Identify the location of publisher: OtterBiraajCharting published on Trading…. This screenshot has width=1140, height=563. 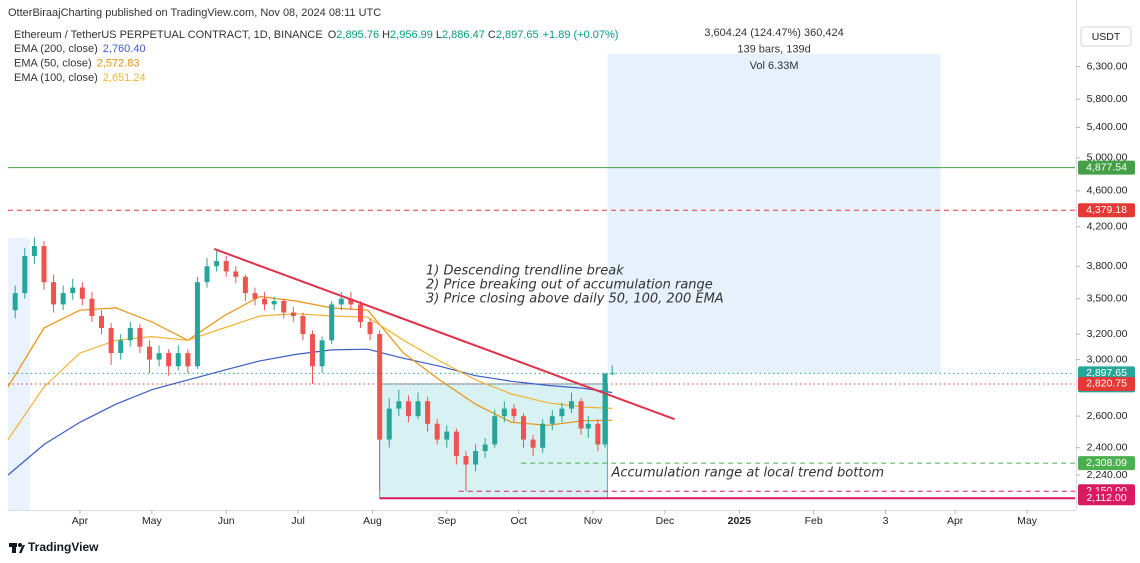
(194, 13).